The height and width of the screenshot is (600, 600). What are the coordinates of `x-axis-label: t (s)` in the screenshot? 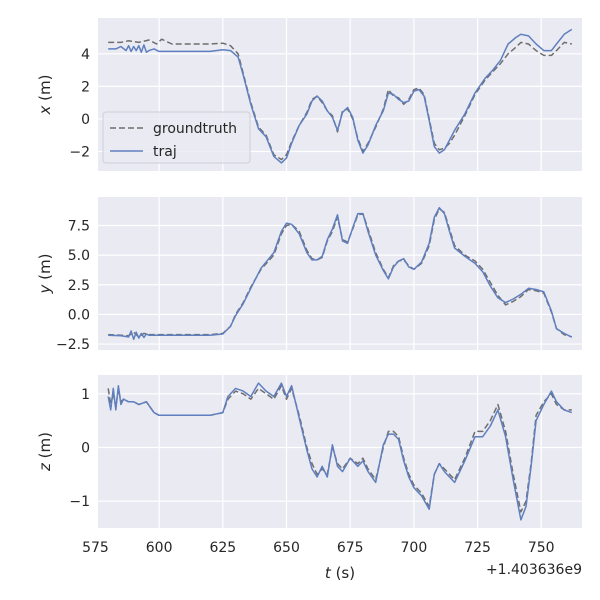 It's located at (340, 573).